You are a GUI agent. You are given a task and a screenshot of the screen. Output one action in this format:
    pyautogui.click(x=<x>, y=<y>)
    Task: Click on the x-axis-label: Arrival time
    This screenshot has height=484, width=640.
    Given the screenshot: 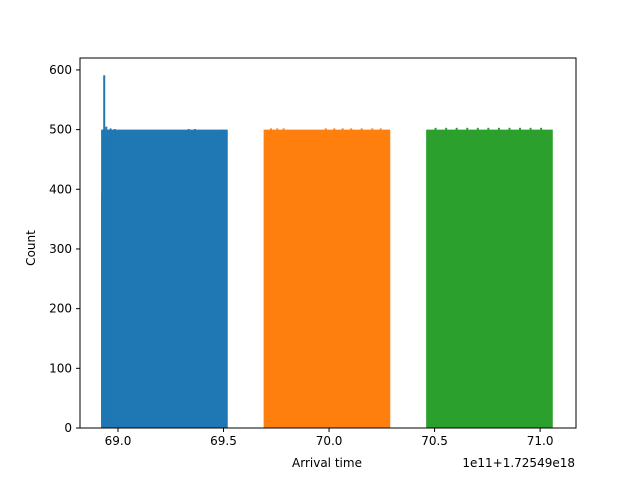 What is the action you would take?
    pyautogui.click(x=327, y=463)
    